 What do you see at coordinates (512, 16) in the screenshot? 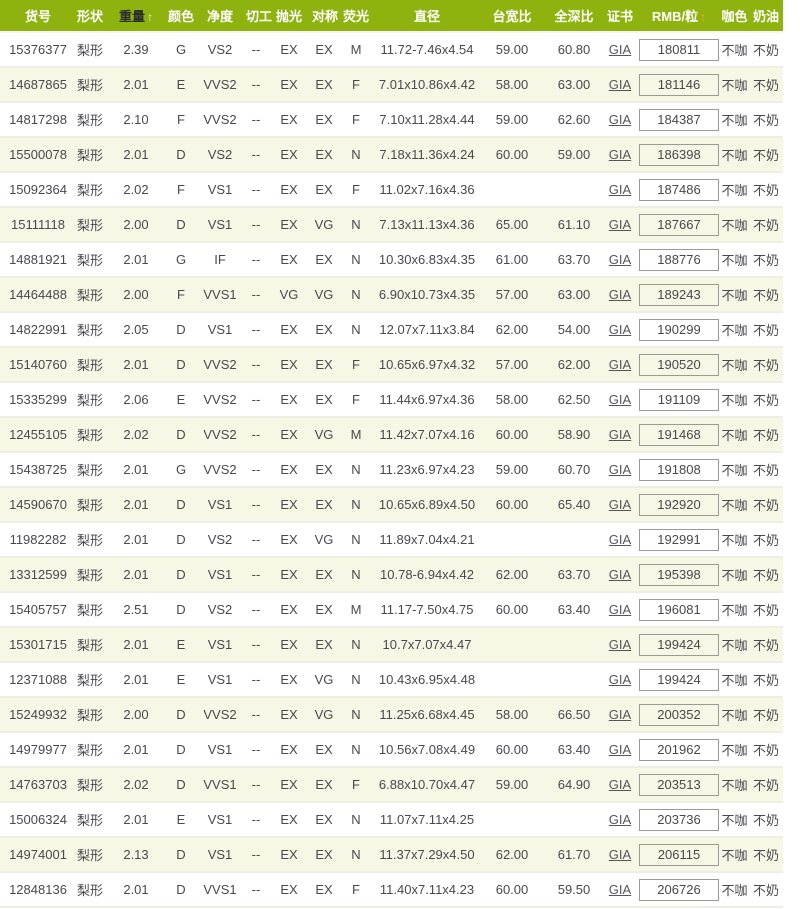
I see `col-header-table_ratio: 台宽比` at bounding box center [512, 16].